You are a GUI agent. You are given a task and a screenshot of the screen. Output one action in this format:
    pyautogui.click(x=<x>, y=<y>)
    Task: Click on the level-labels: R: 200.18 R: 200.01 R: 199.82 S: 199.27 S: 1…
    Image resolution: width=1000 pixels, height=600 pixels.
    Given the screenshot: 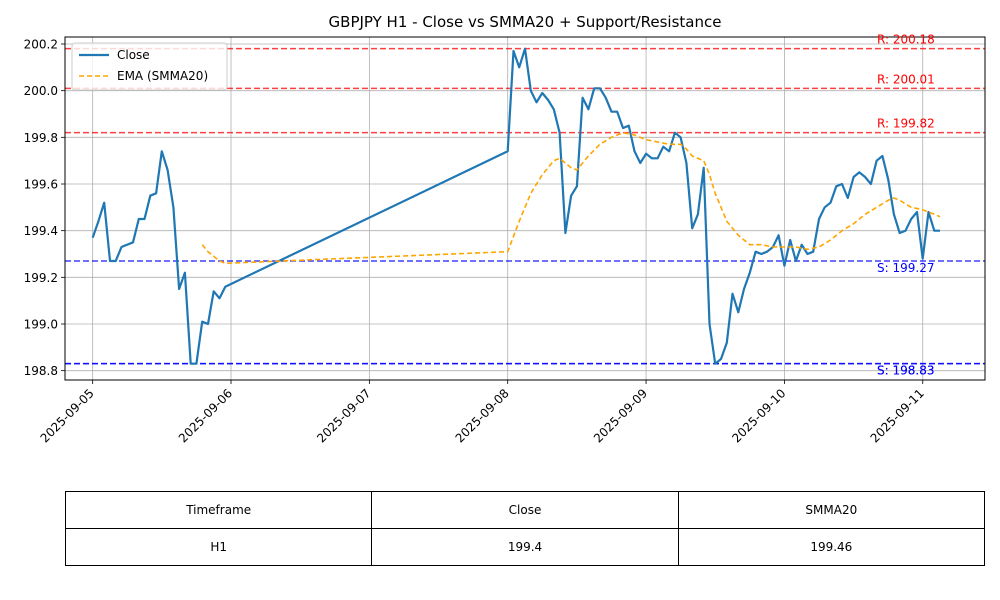 What is the action you would take?
    pyautogui.click(x=906, y=205)
    